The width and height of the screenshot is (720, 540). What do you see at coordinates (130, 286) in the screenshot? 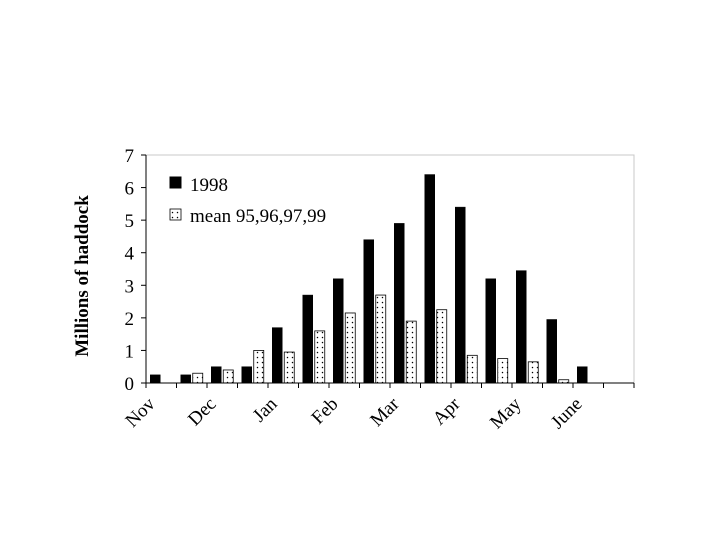
I see `y-tick-label: 3` at bounding box center [130, 286].